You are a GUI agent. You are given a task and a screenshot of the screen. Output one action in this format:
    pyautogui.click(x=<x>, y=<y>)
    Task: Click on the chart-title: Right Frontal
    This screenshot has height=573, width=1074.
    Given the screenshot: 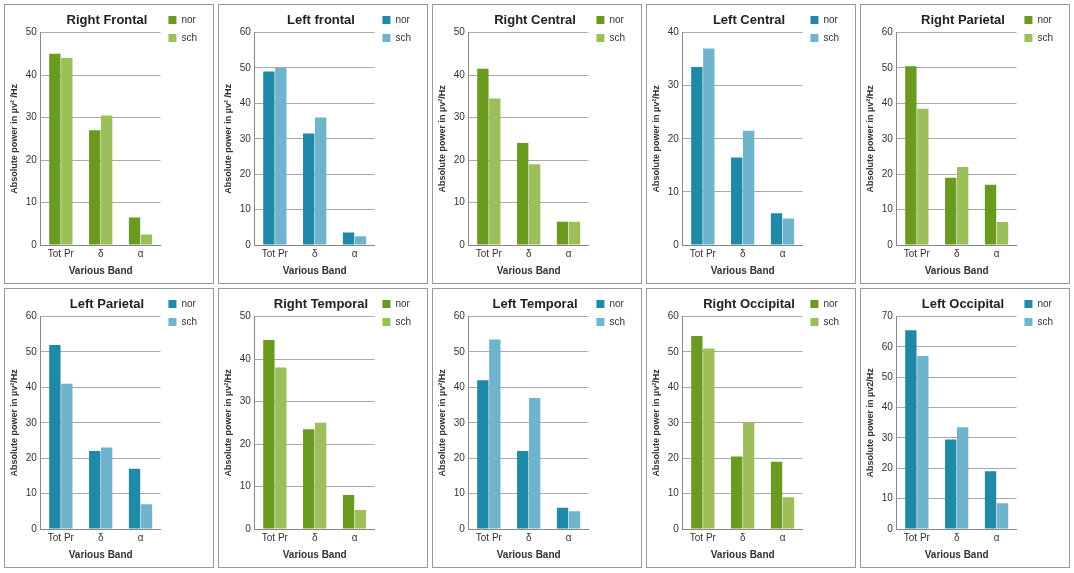 What is the action you would take?
    pyautogui.click(x=107, y=20)
    